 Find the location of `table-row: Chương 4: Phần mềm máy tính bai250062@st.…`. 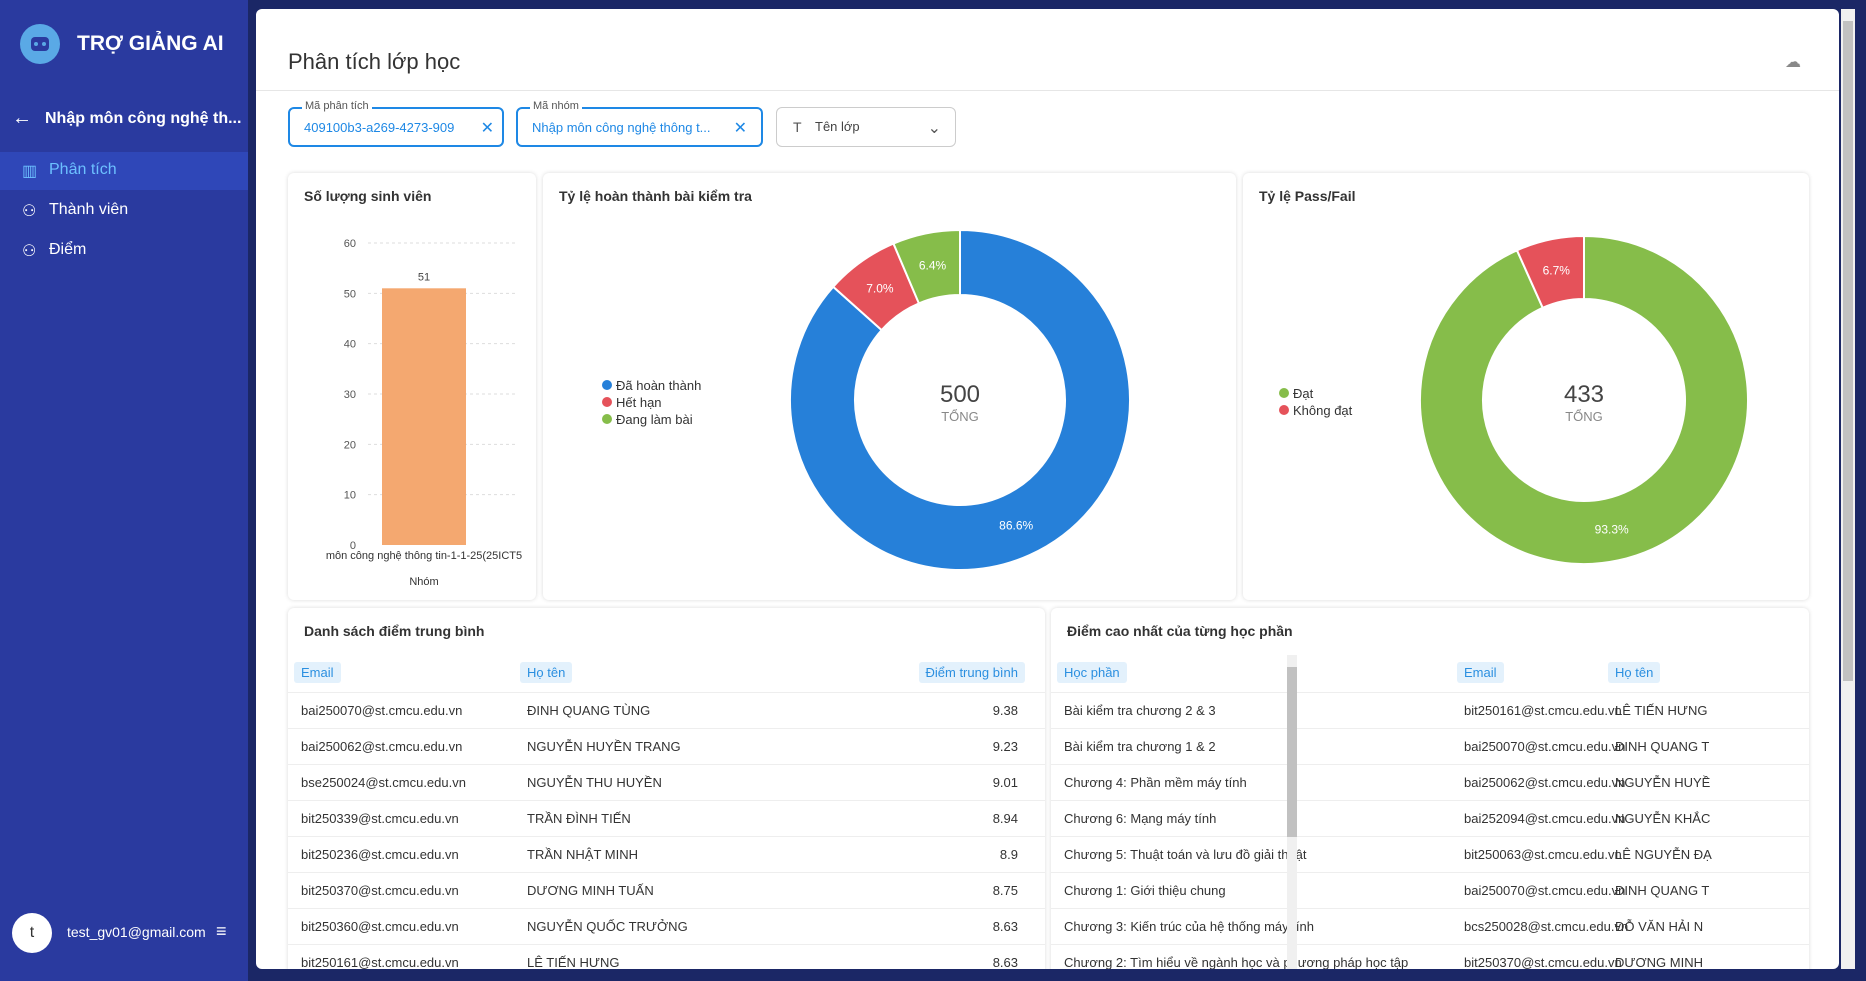

table-row: Chương 4: Phần mềm máy tính bai250062@st.… is located at coordinates (1430, 782).